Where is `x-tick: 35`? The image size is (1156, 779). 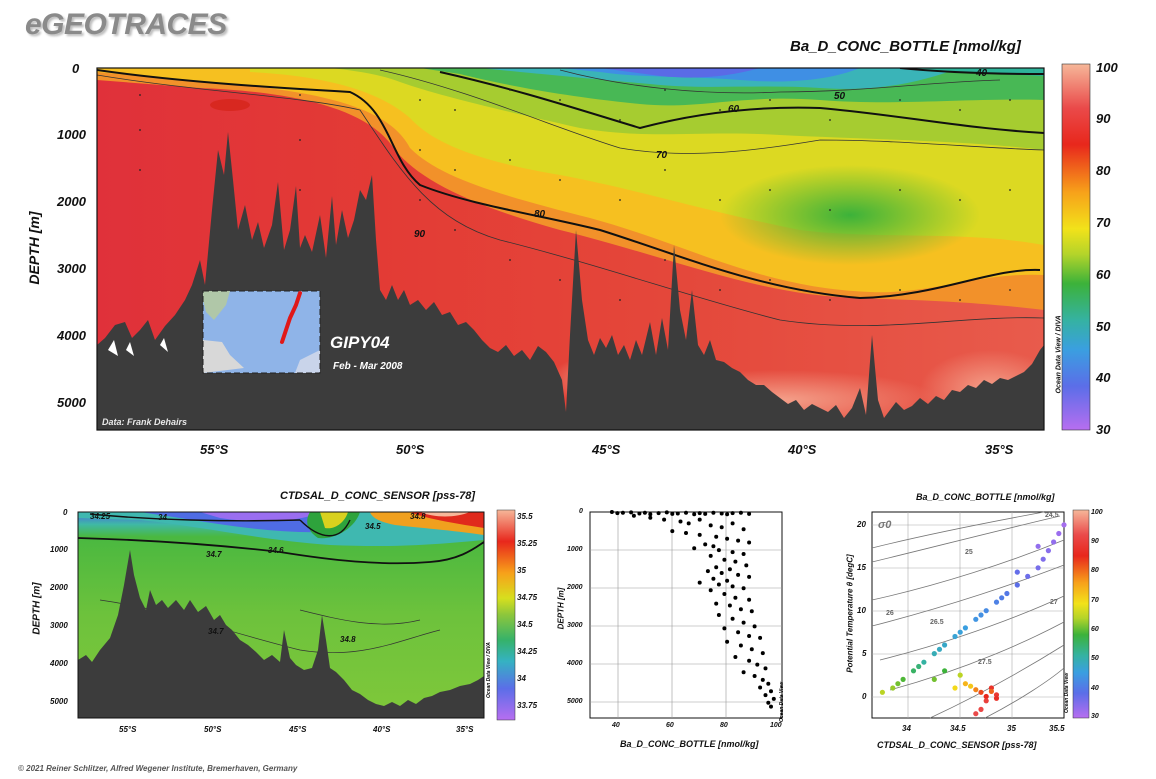
x-tick: 35 is located at coordinates (1011, 728).